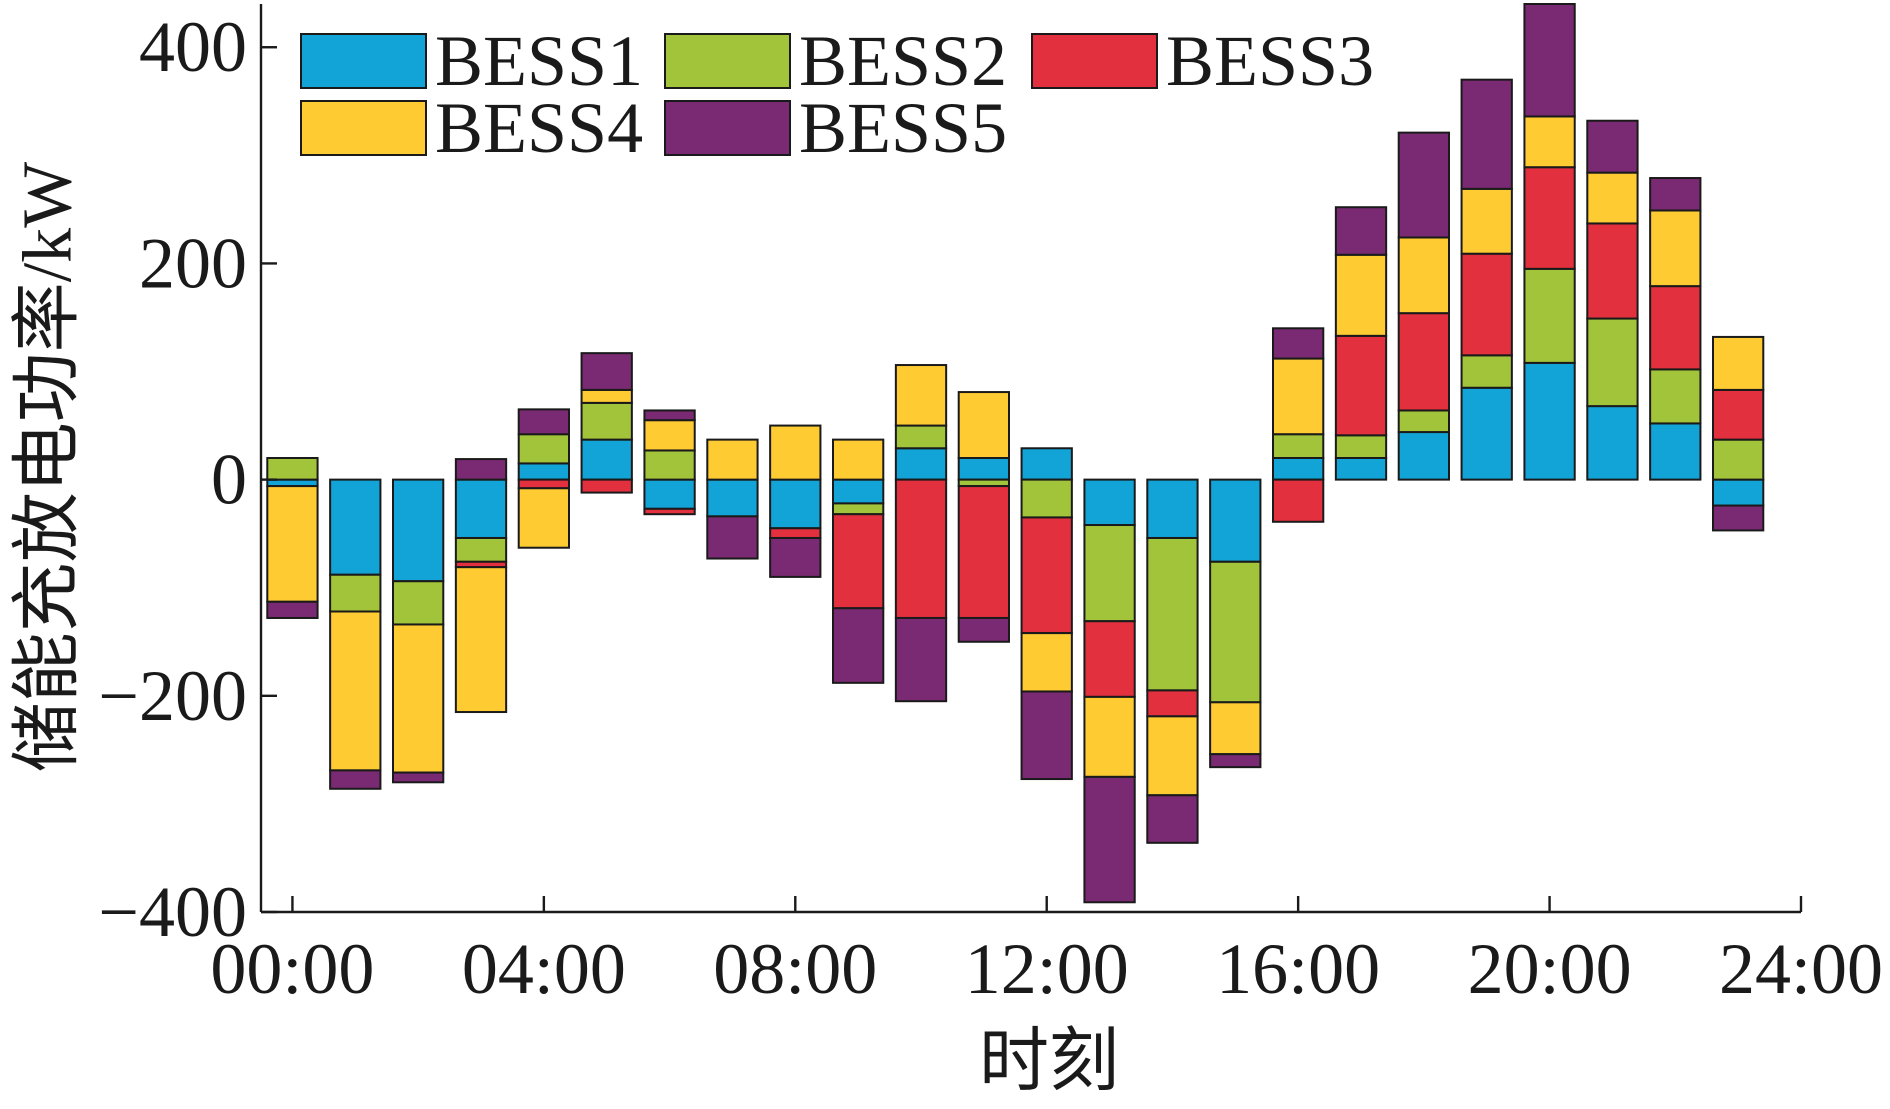  What do you see at coordinates (1486, 433) in the screenshot?
I see `bar-bess1-1900` at bounding box center [1486, 433].